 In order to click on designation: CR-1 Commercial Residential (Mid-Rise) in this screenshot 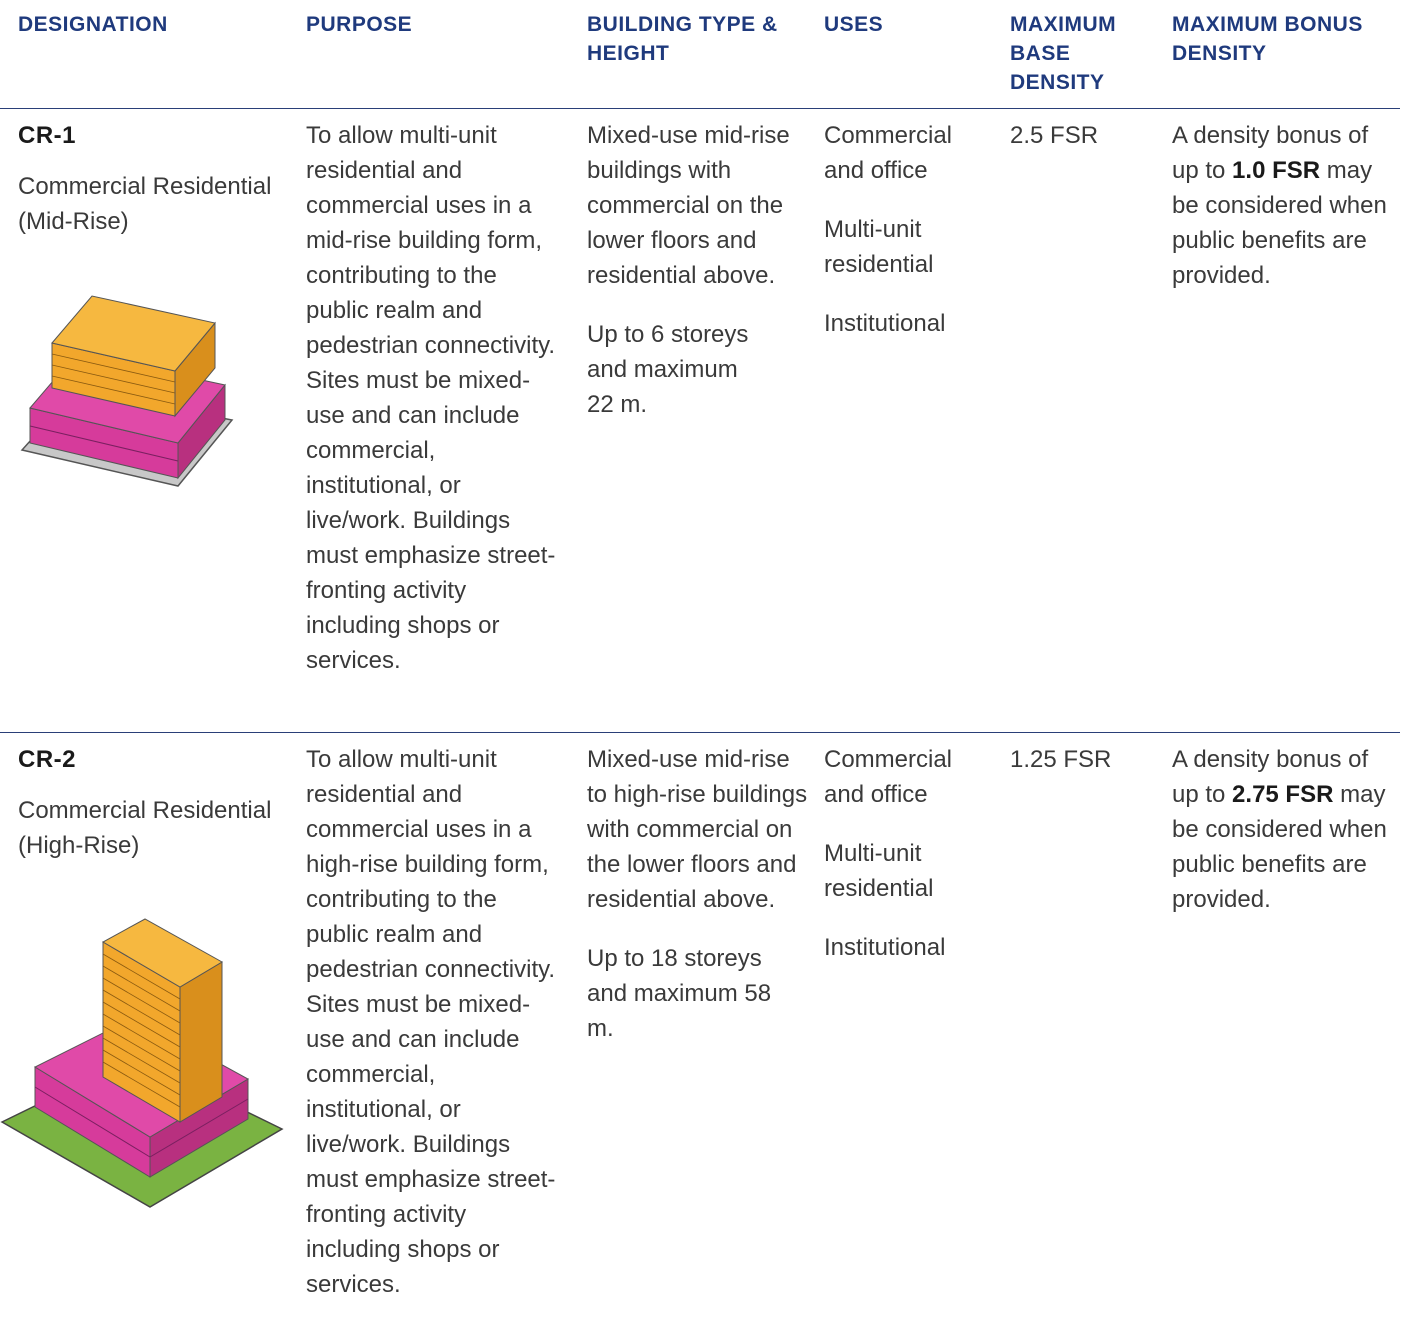, I will do `click(153, 178)`.